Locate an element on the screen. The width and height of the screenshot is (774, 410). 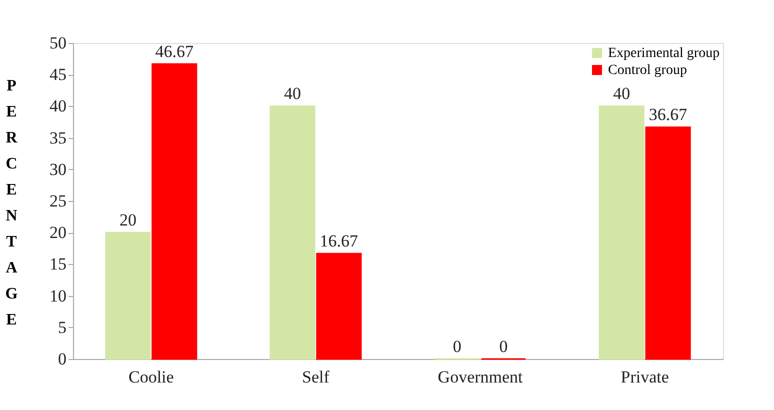
data-label: 20 is located at coordinates (127, 220).